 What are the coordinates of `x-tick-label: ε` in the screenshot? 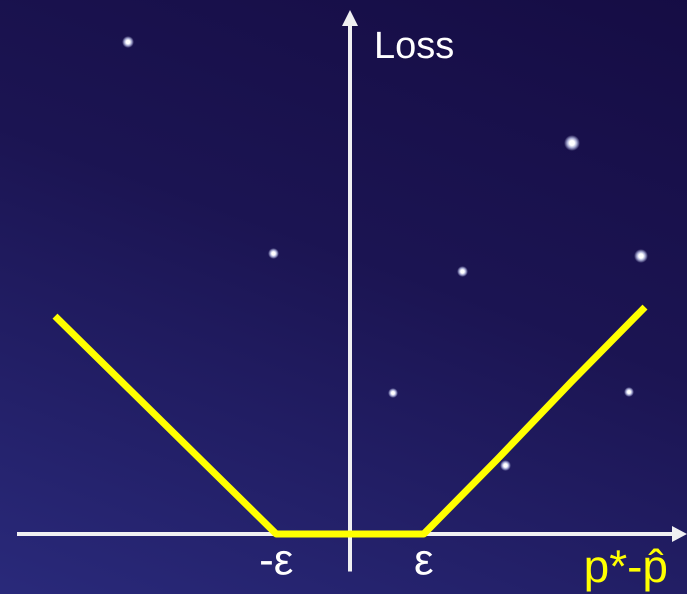 It's located at (424, 560).